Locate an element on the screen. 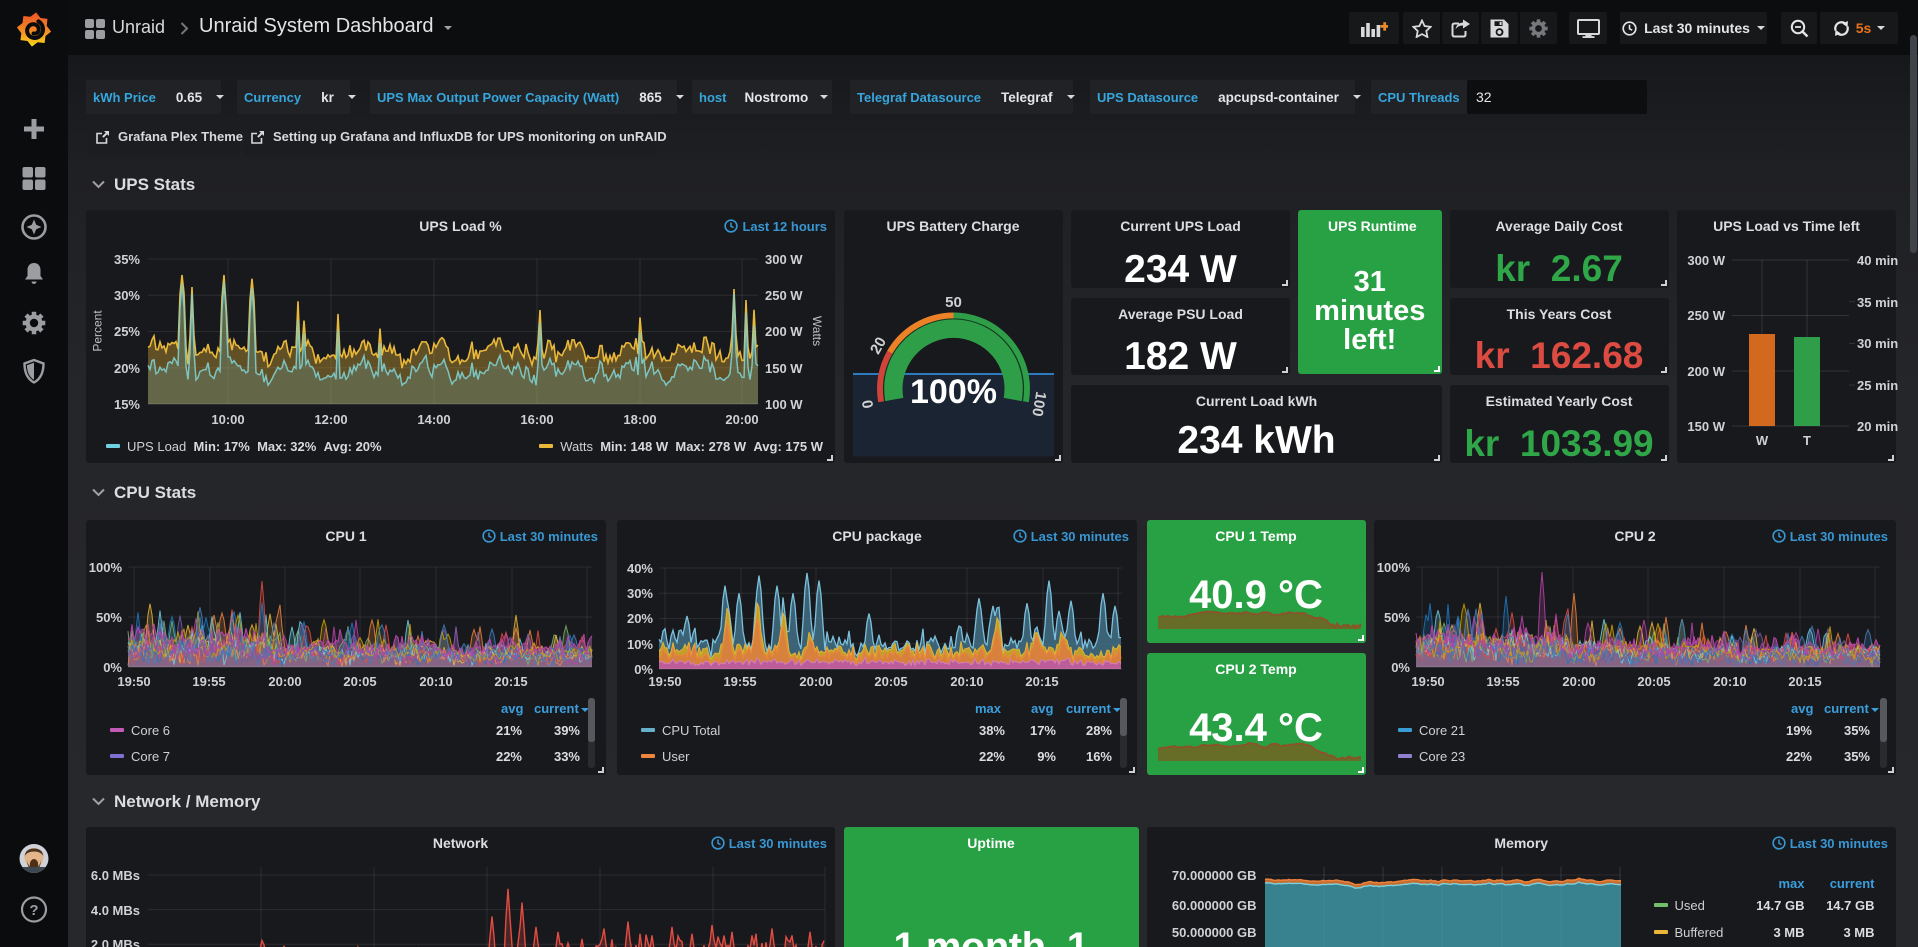 The width and height of the screenshot is (1918, 947). svg-text: 0 is located at coordinates (868, 403).